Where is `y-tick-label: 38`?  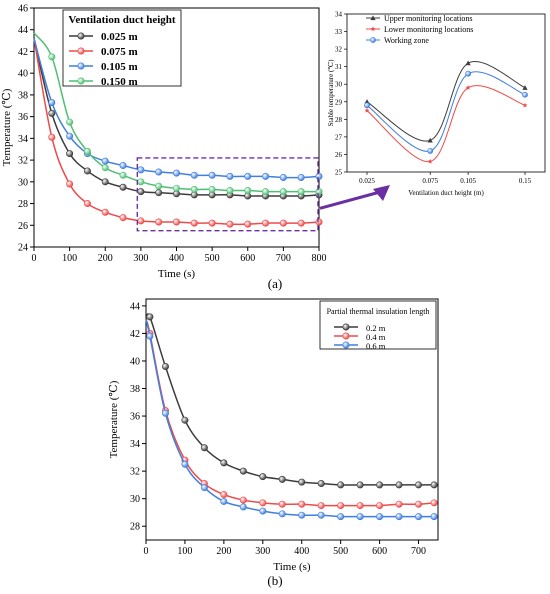 y-tick-label: 38 is located at coordinates (23, 95).